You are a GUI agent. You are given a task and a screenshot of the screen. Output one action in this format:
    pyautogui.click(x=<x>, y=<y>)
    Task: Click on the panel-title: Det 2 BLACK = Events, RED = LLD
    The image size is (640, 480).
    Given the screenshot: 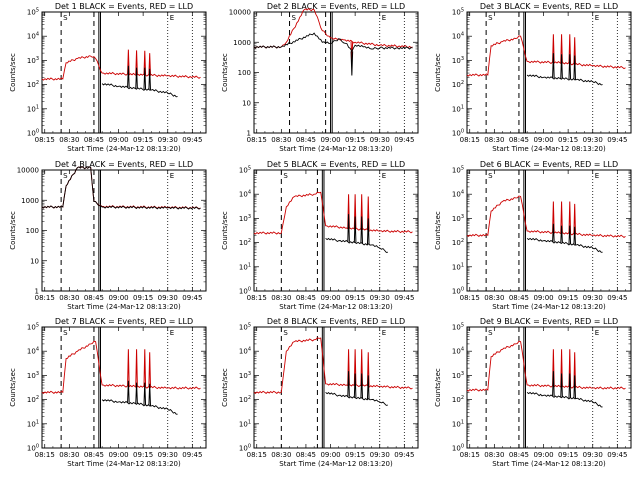 What is the action you would take?
    pyautogui.click(x=336, y=6)
    